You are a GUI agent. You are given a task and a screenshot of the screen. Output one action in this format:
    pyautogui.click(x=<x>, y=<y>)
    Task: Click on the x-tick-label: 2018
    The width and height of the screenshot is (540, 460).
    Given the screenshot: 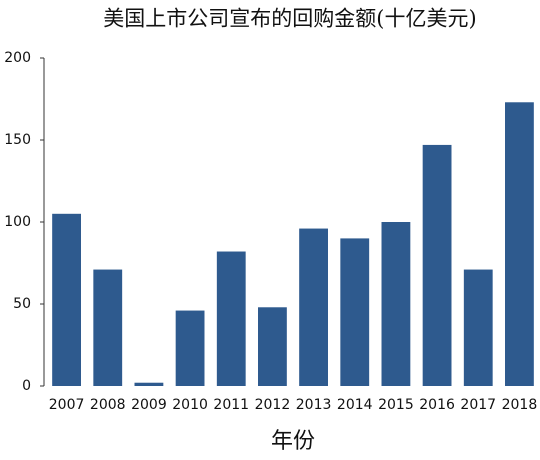 What is the action you would take?
    pyautogui.click(x=520, y=405)
    